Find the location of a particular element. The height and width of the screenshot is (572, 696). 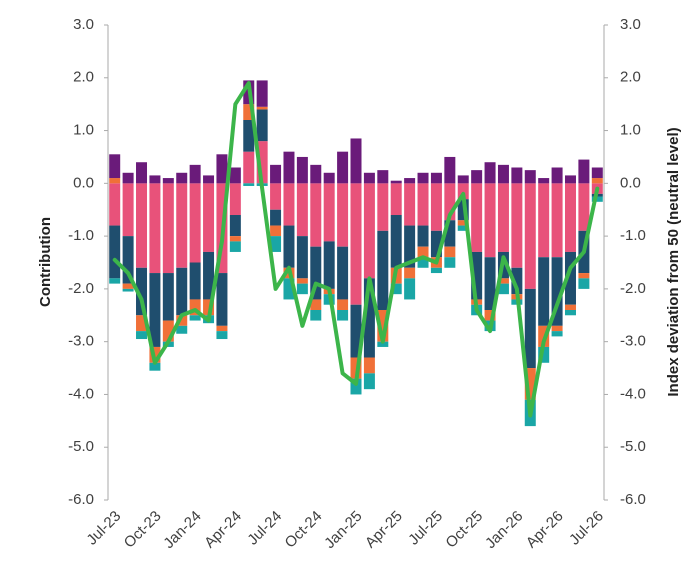

y-tick-label: -5.0 is located at coordinates (81, 446).